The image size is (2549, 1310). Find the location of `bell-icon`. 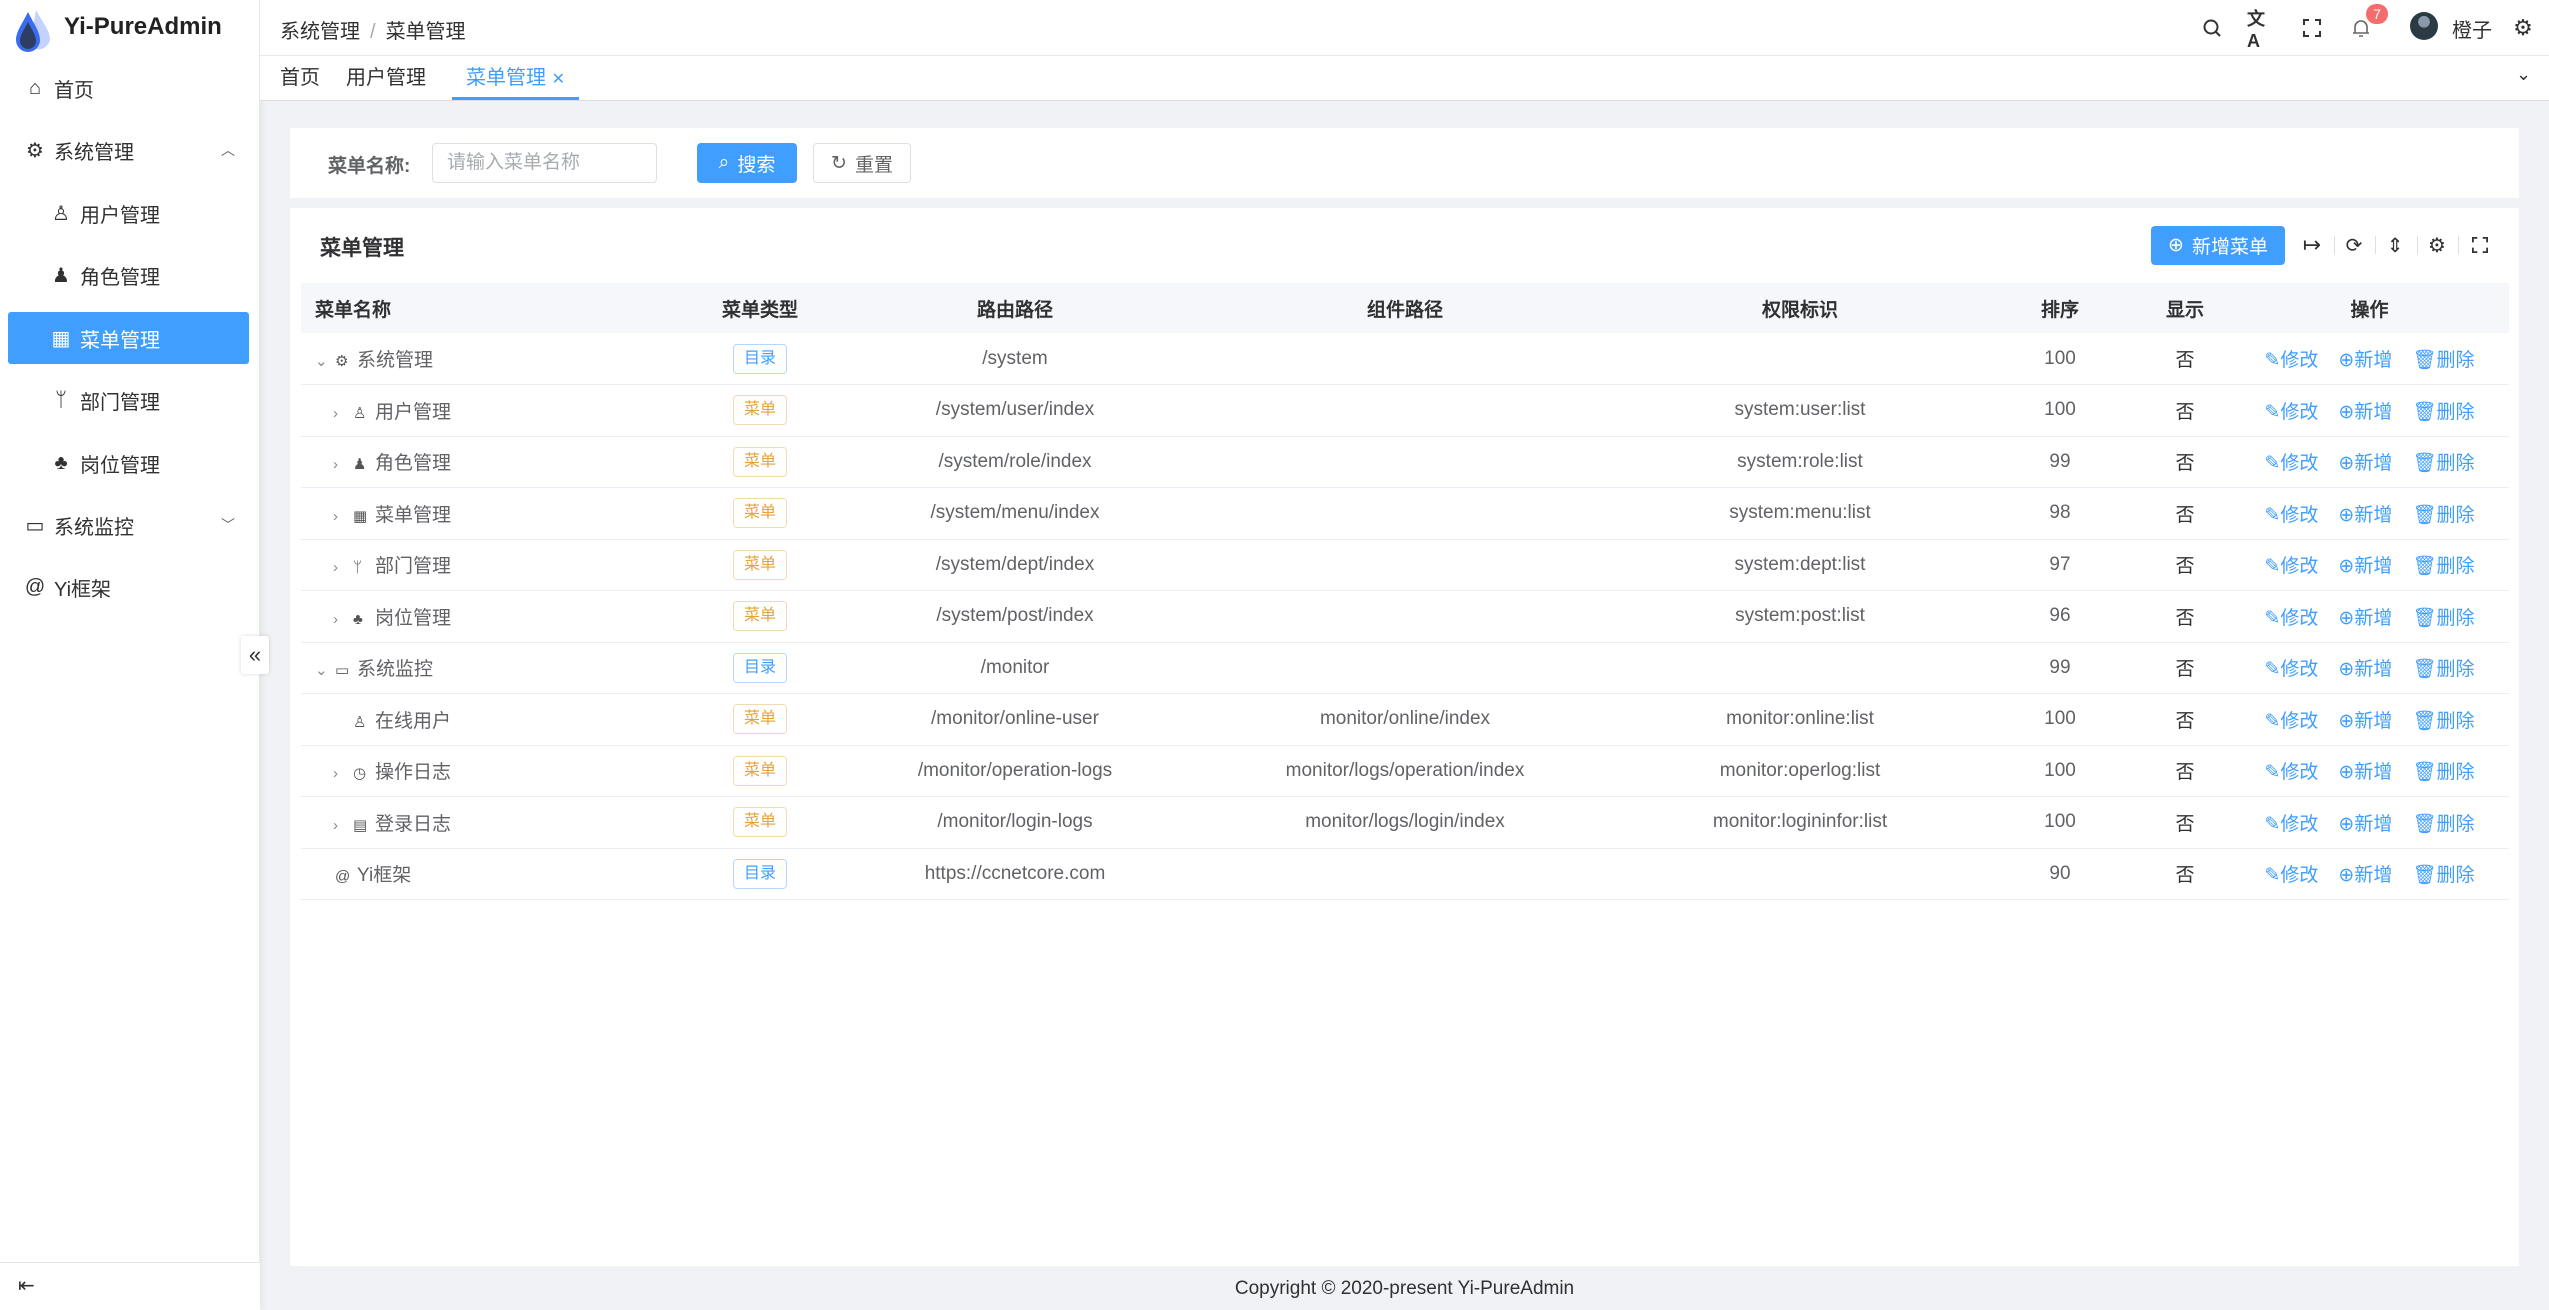

bell-icon is located at coordinates (2361, 28).